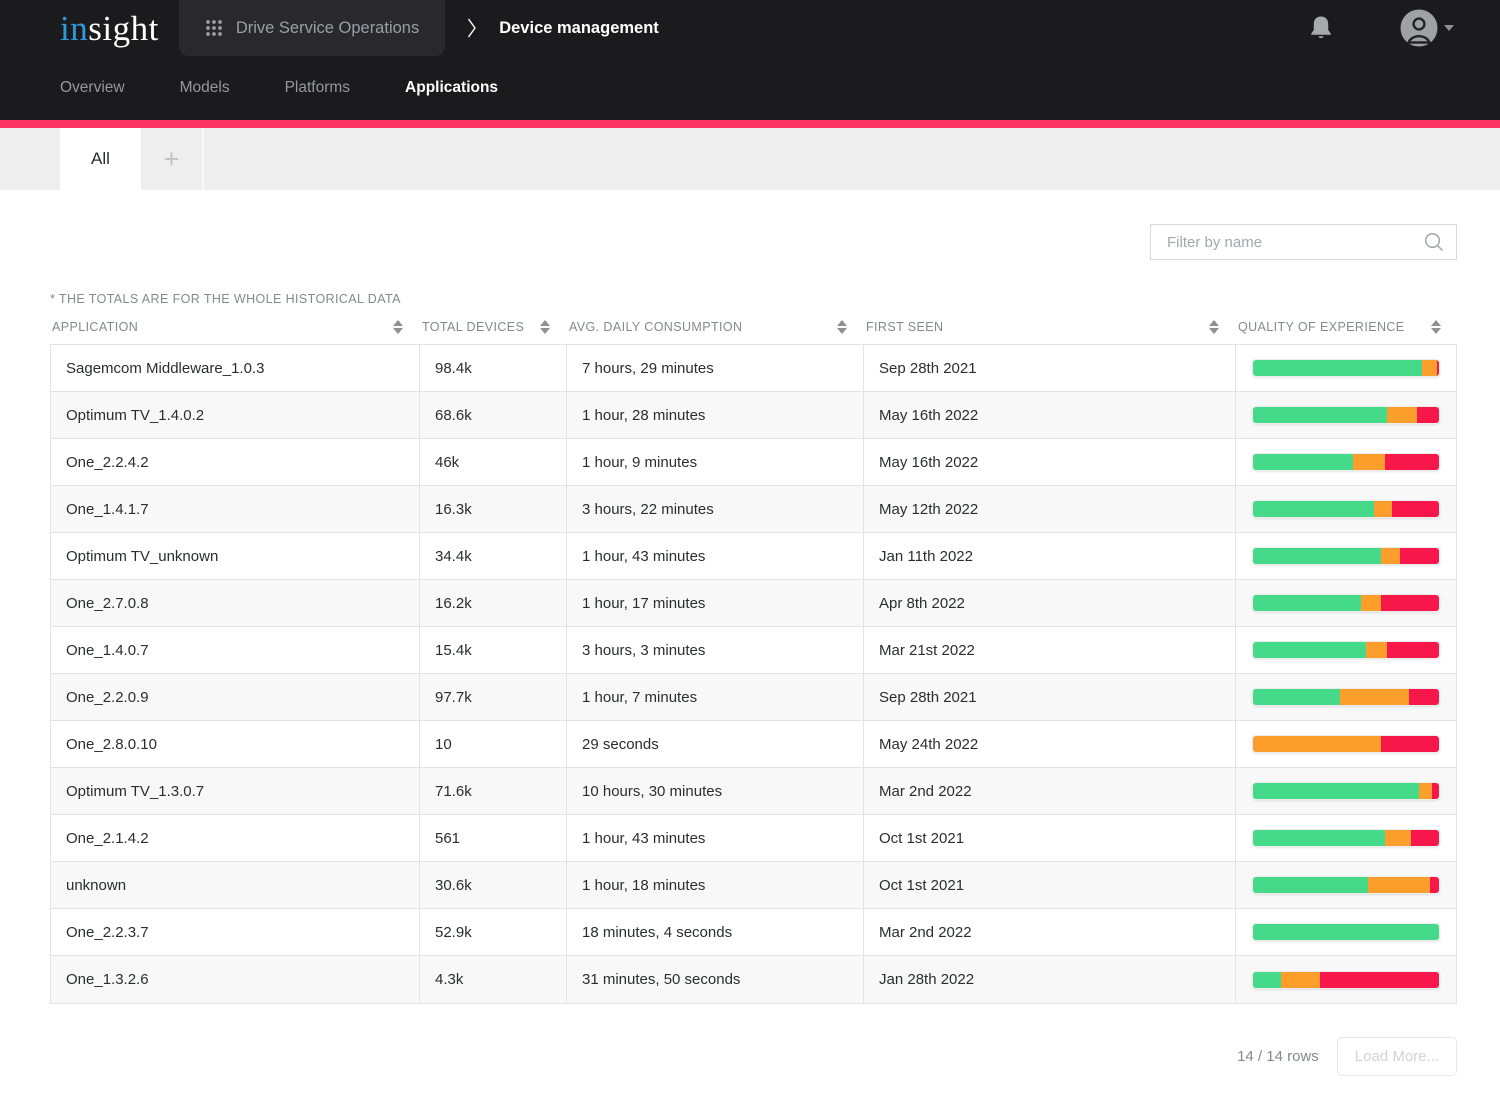  I want to click on column-label: AVG. DAILY CONSUMPTION, so click(656, 327).